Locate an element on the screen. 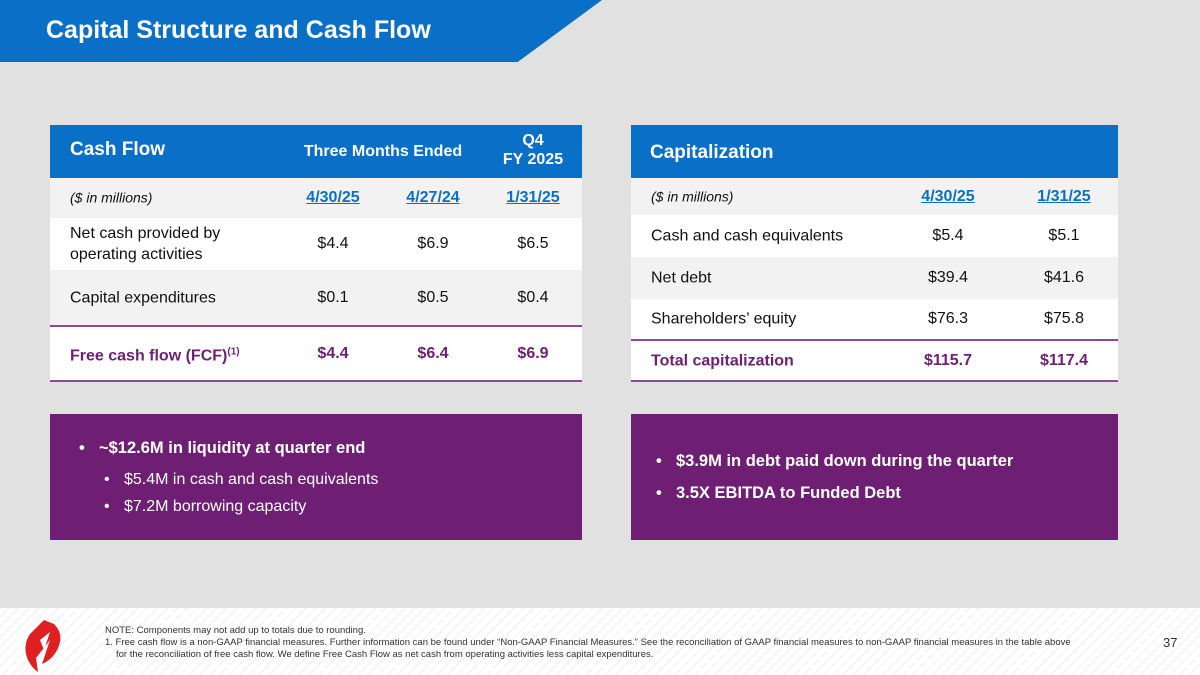 Image resolution: width=1200 pixels, height=675 pixels. q4-header: Q4 FY 2025 is located at coordinates (533, 150).